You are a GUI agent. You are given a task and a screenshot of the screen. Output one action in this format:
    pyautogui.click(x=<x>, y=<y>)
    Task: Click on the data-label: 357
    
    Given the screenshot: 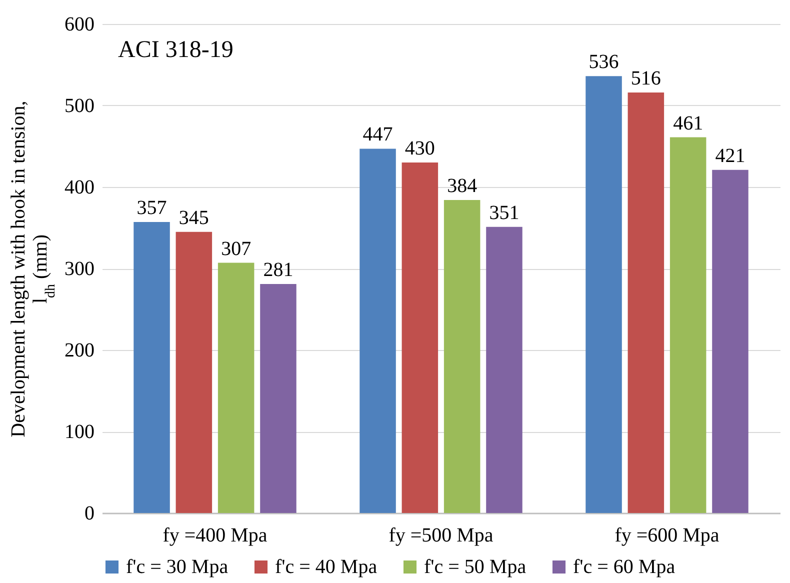 What is the action you would take?
    pyautogui.click(x=151, y=208)
    